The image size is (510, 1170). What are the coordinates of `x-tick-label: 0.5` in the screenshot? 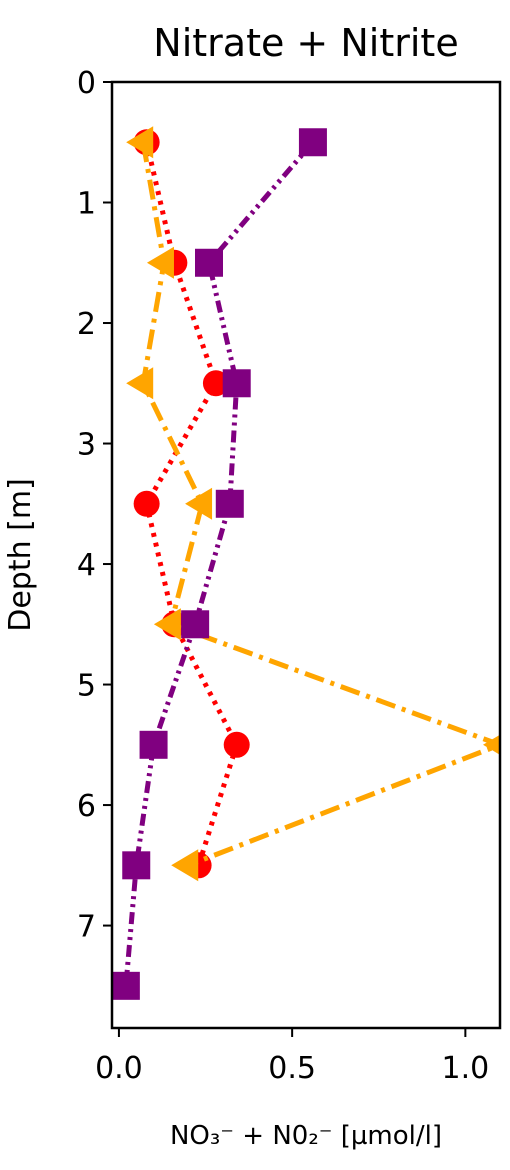 It's located at (292, 1068).